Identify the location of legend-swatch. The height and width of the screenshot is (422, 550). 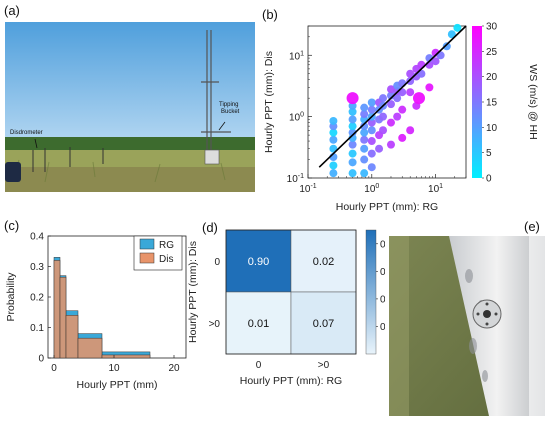
(147, 258).